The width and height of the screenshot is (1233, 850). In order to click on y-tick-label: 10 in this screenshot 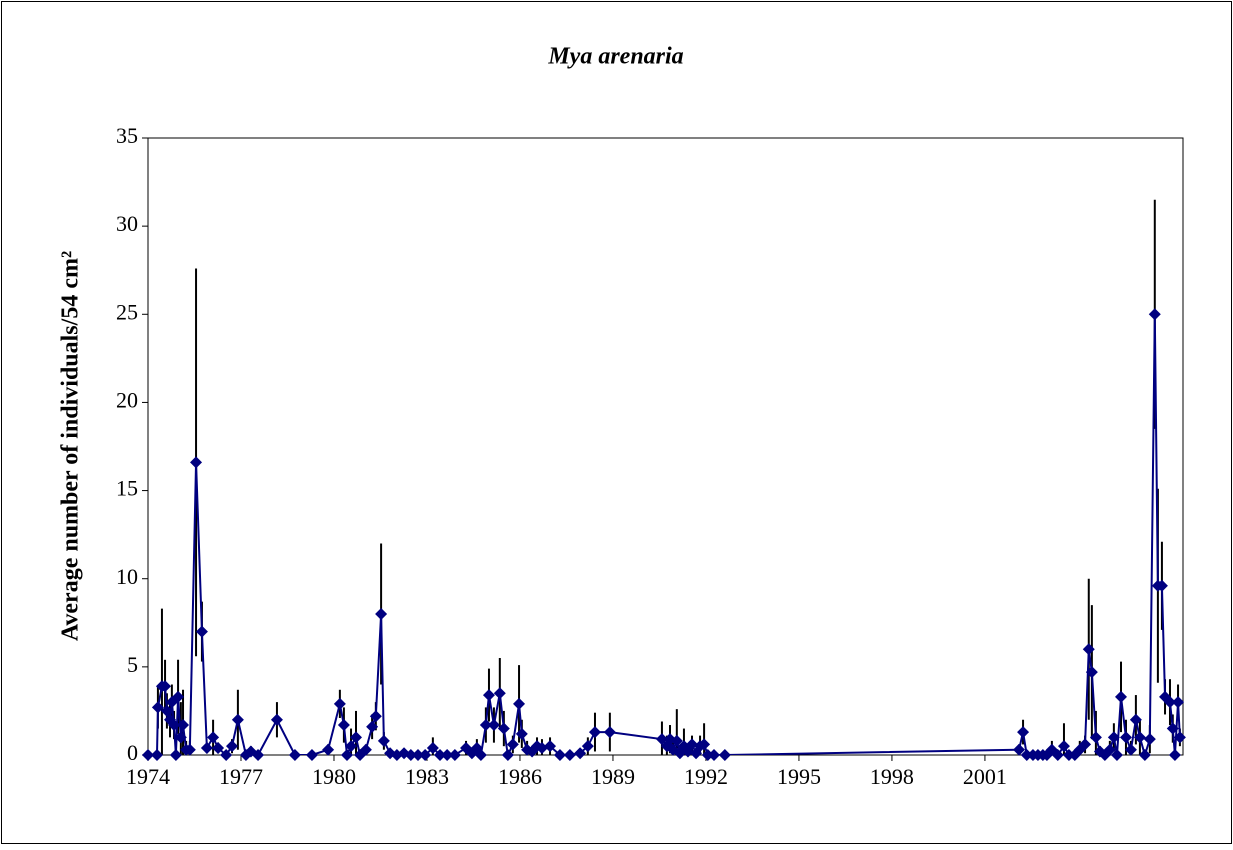, I will do `click(127, 576)`.